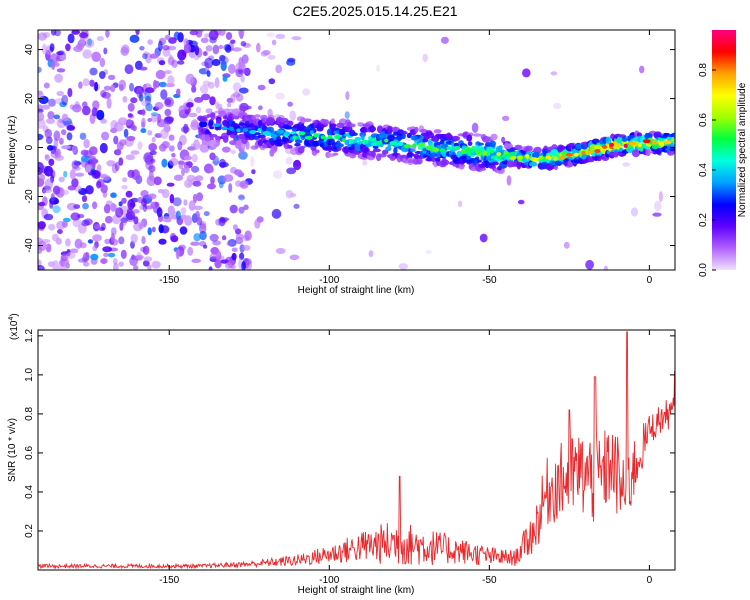 The image size is (750, 600). I want to click on colorbar-tick-label: 0.6, so click(703, 120).